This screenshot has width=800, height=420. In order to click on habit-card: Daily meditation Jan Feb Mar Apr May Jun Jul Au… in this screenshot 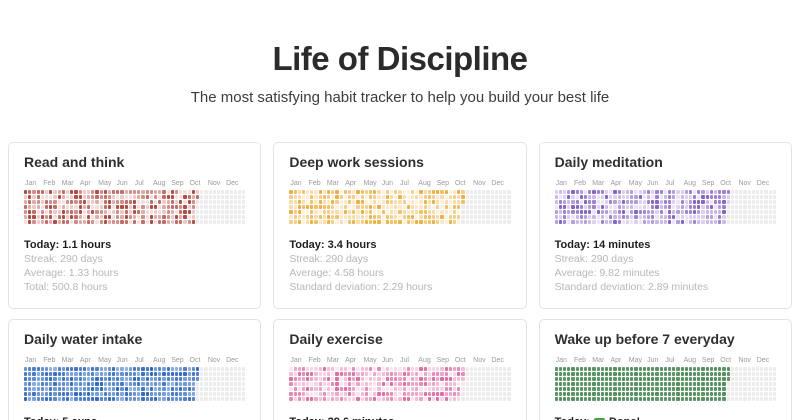, I will do `click(665, 225)`.